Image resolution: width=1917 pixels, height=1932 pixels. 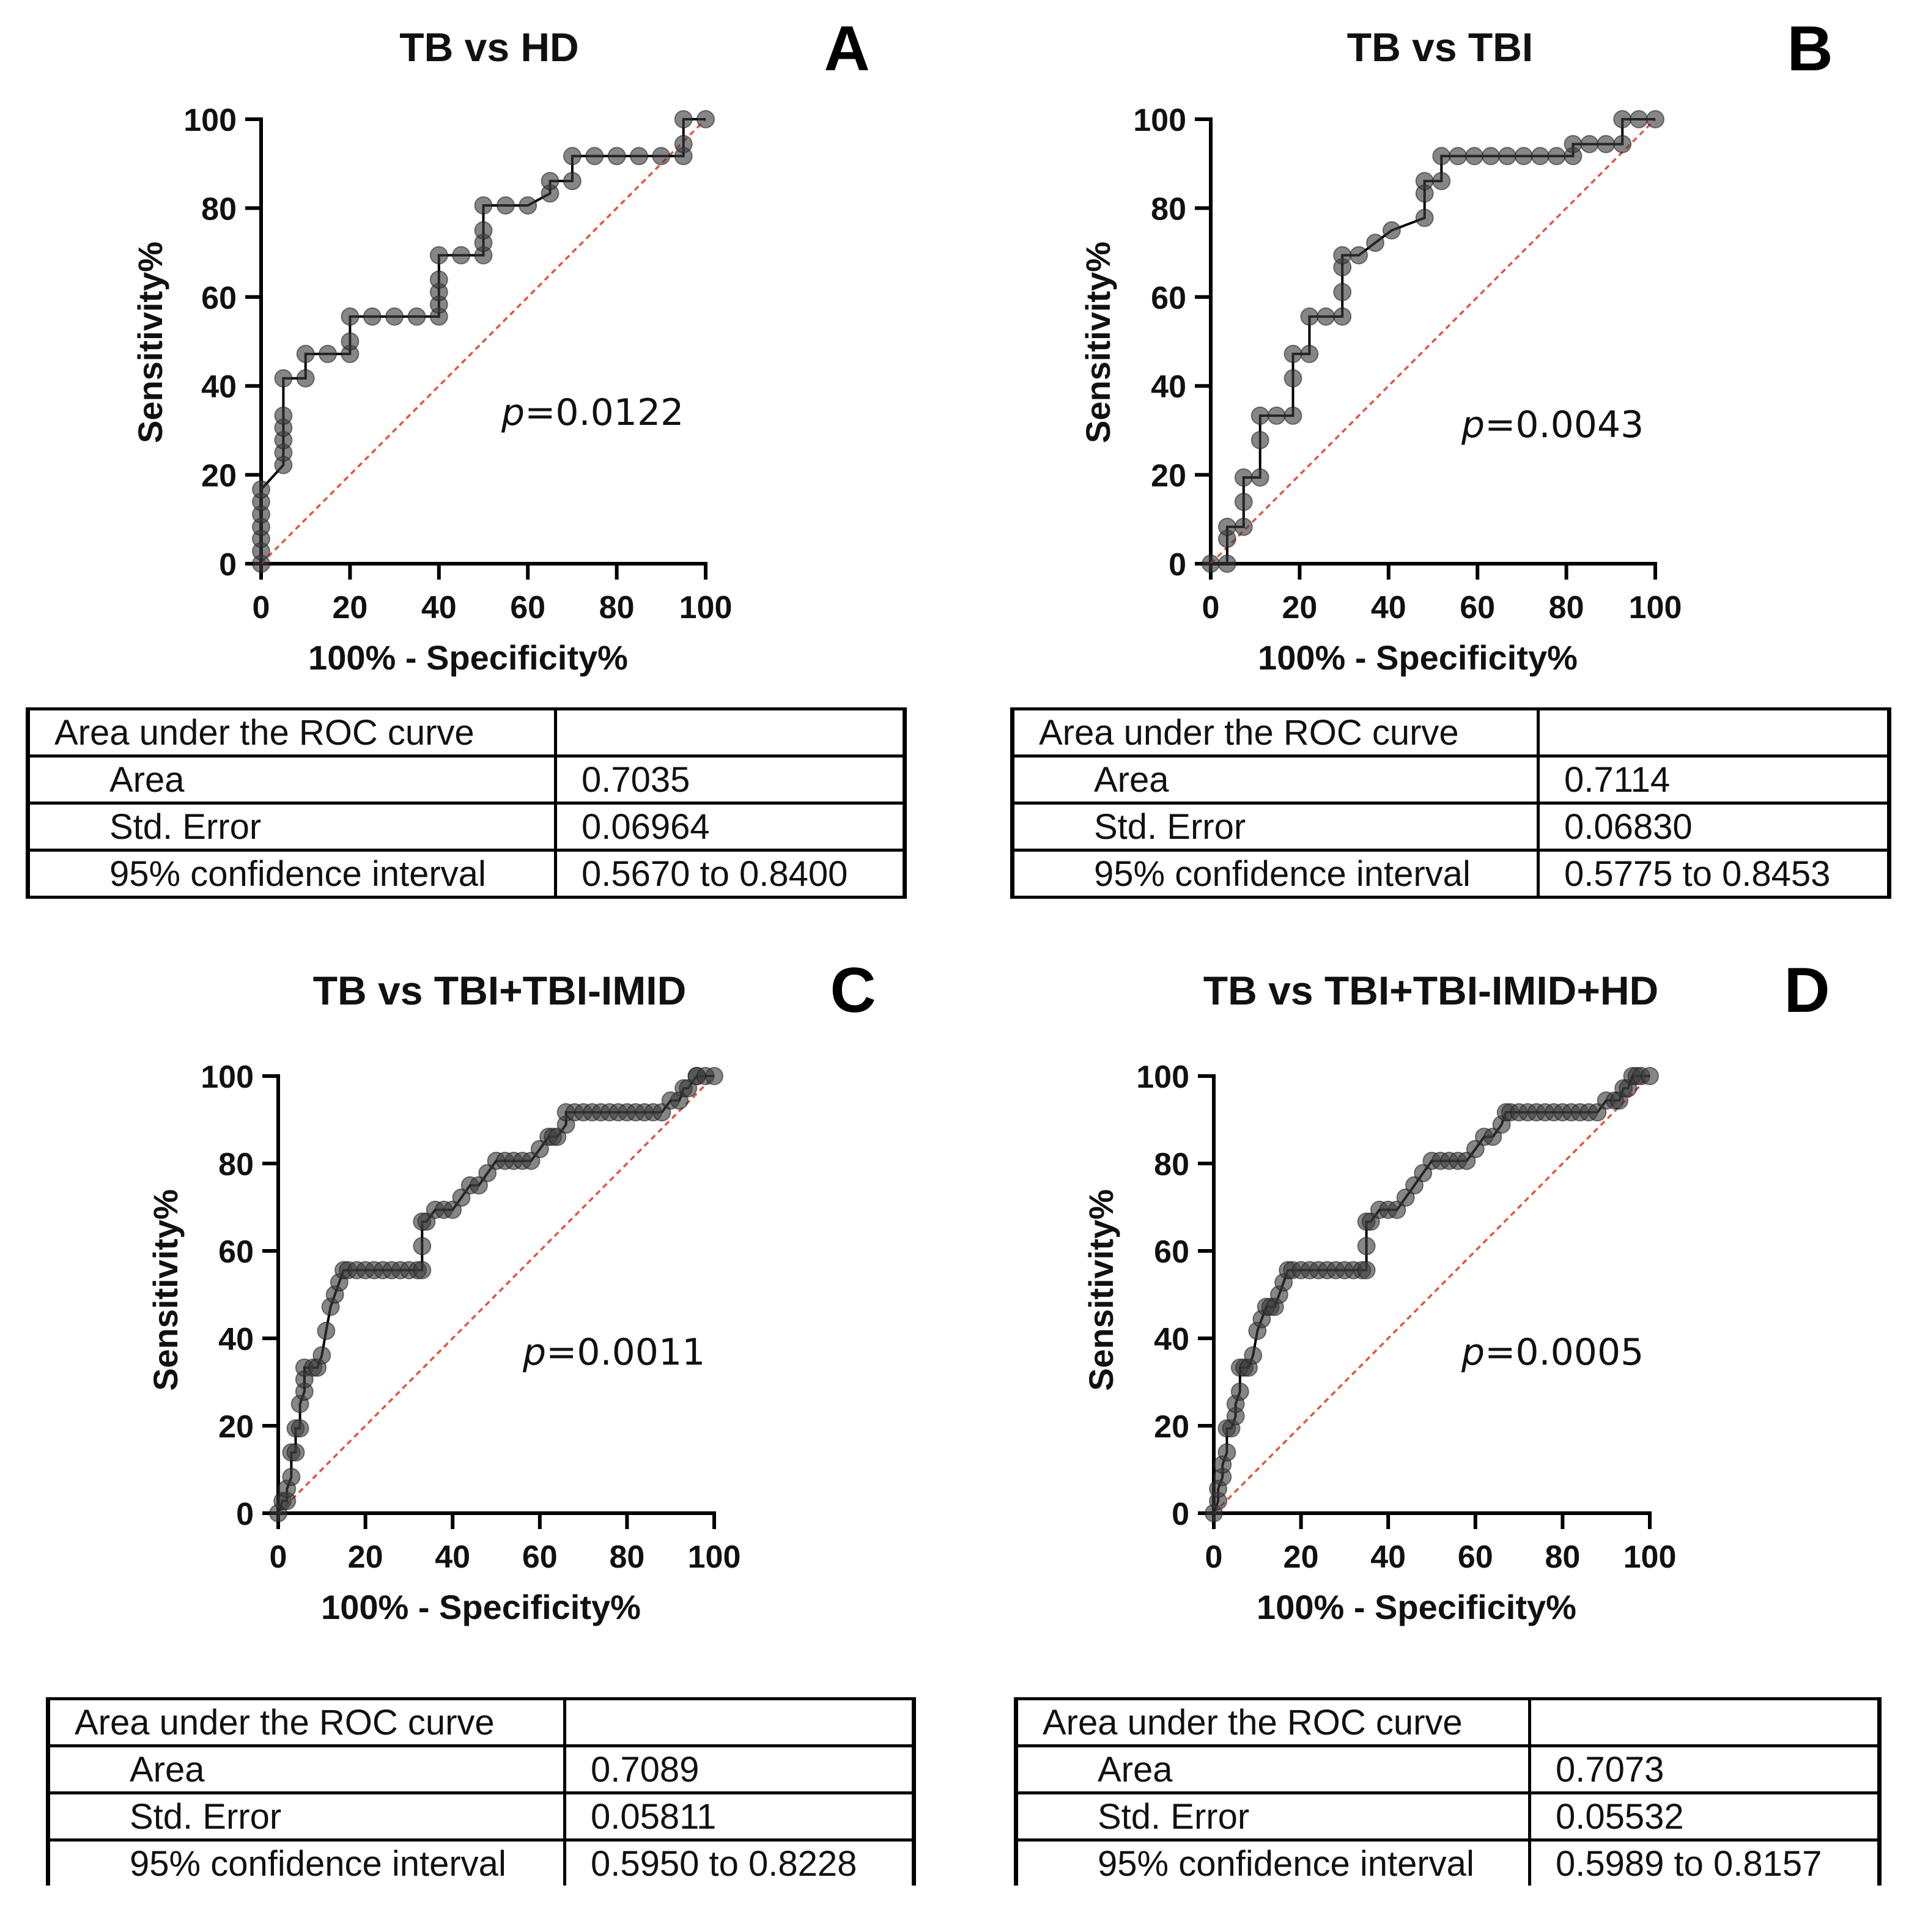 I want to click on y-axis-label: Sensitivity%, so click(x=1098, y=342).